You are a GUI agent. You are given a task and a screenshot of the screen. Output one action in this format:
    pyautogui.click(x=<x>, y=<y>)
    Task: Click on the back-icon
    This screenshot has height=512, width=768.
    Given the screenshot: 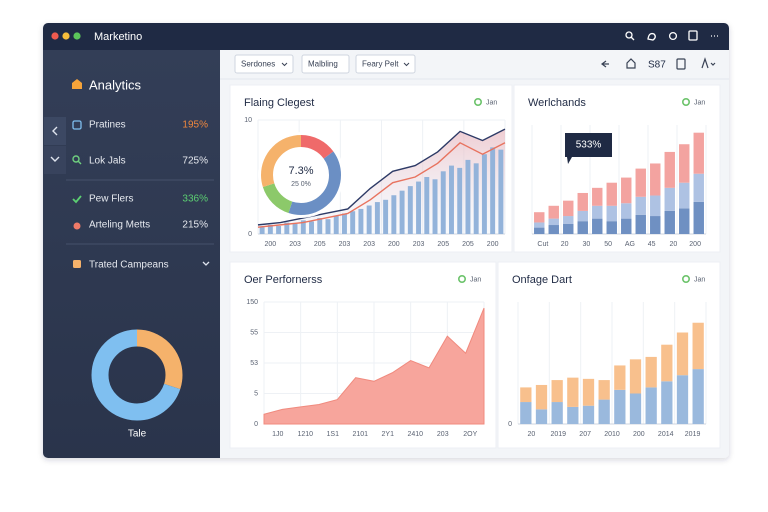 What is the action you would take?
    pyautogui.click(x=605, y=64)
    